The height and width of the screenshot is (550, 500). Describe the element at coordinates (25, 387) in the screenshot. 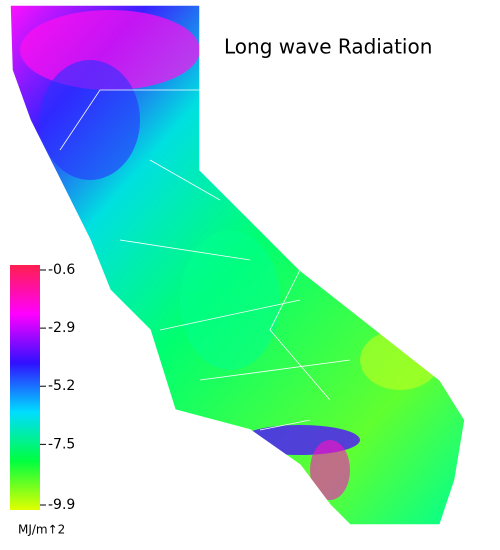

I see `colorbar` at that location.